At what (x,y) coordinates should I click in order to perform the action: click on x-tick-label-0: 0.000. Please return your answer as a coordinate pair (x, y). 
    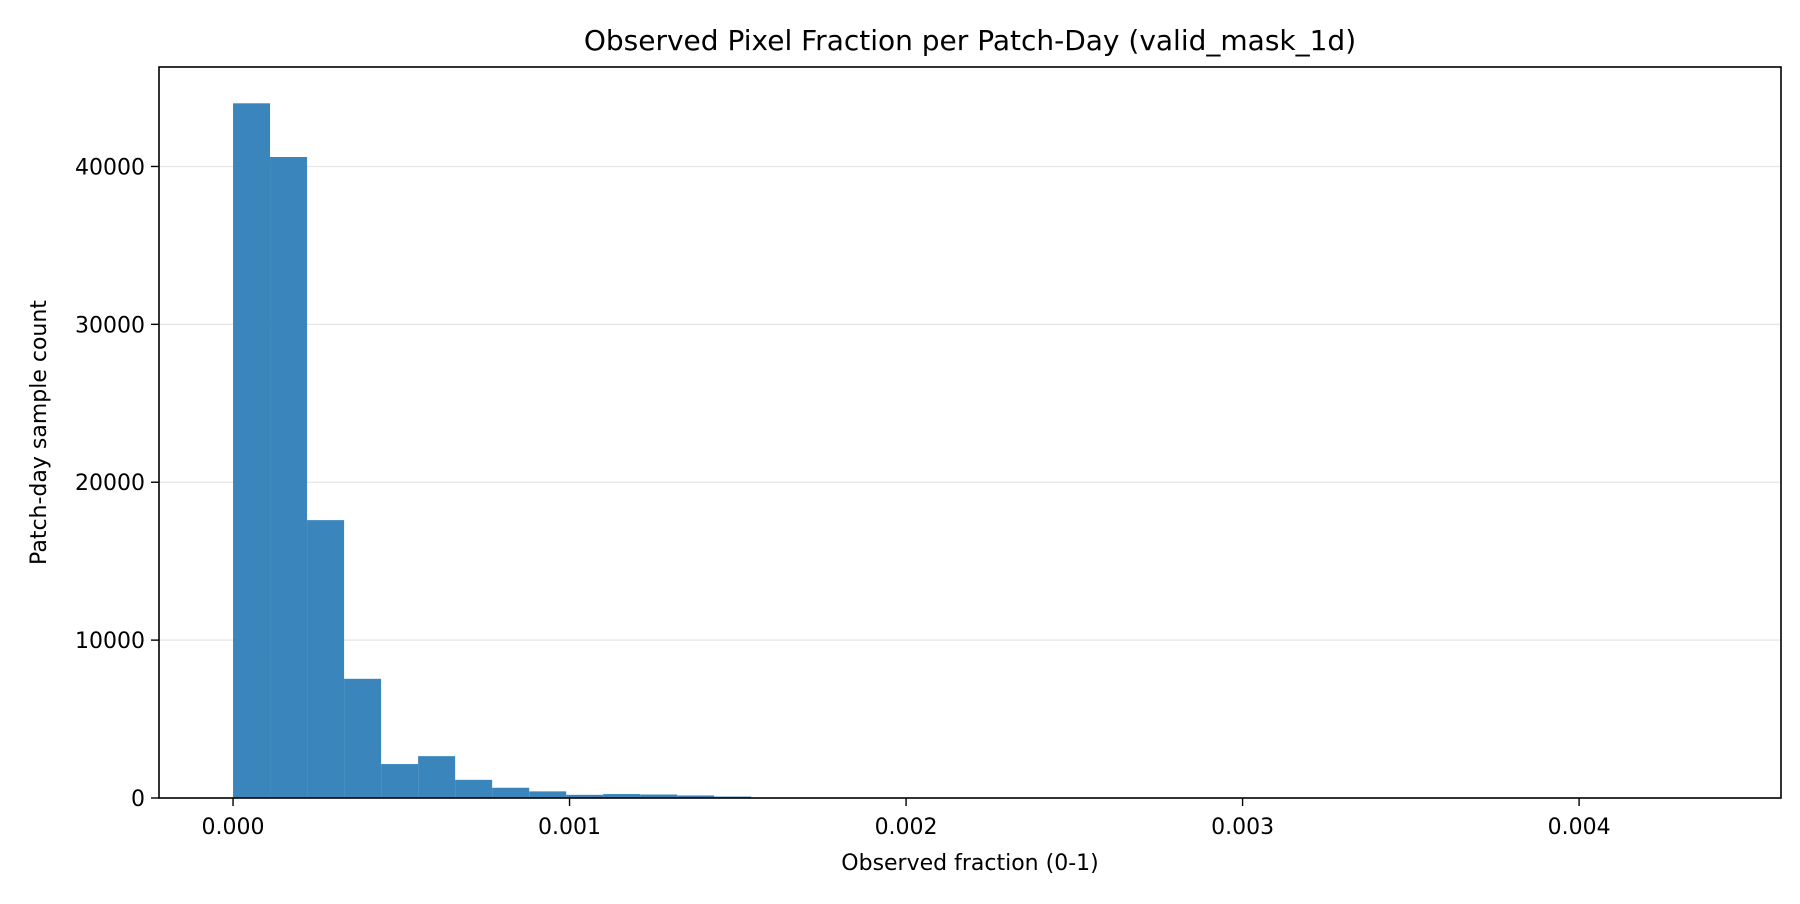
    Looking at the image, I should click on (233, 827).